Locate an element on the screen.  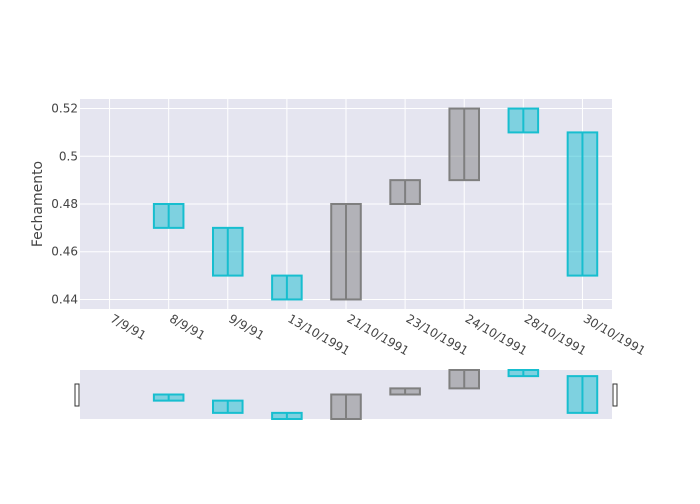
y-tick-label: 0.46 is located at coordinates (64, 252).